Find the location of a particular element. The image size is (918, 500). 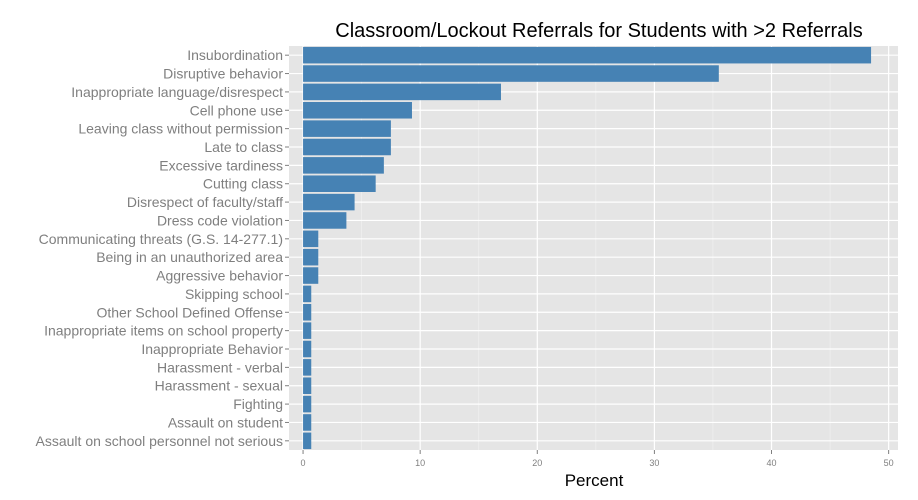

category-label: Leaving class without permission is located at coordinates (180, 129).